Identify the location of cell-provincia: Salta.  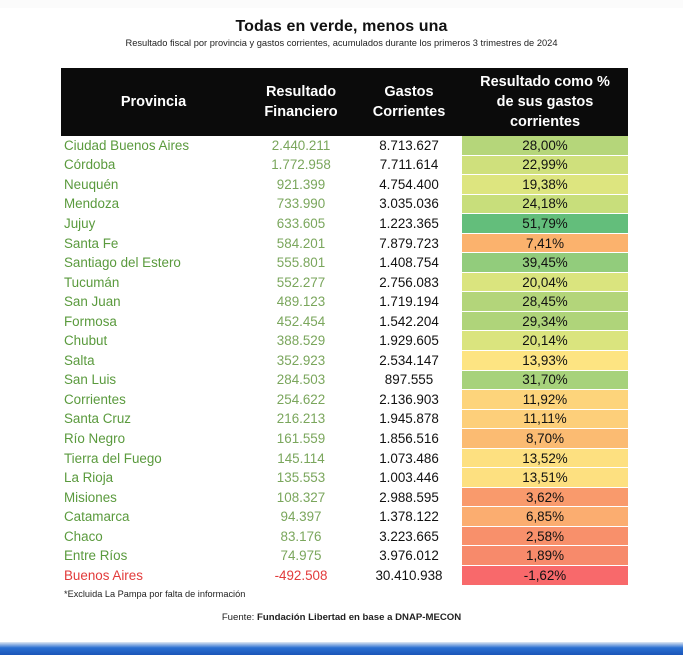
(79, 360).